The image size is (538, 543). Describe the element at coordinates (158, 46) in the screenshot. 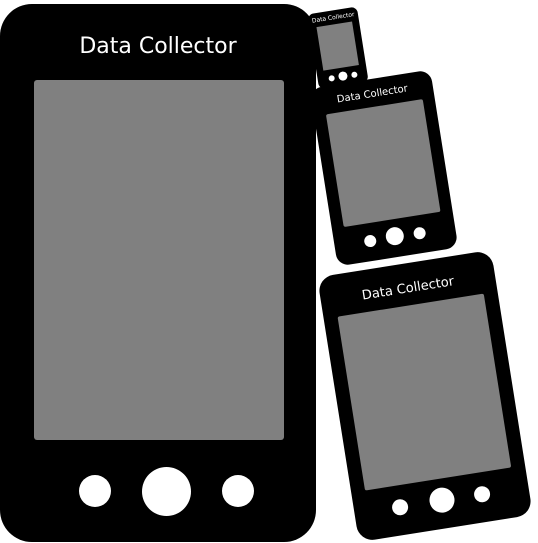

I see `main-device-title: Data Collector` at that location.